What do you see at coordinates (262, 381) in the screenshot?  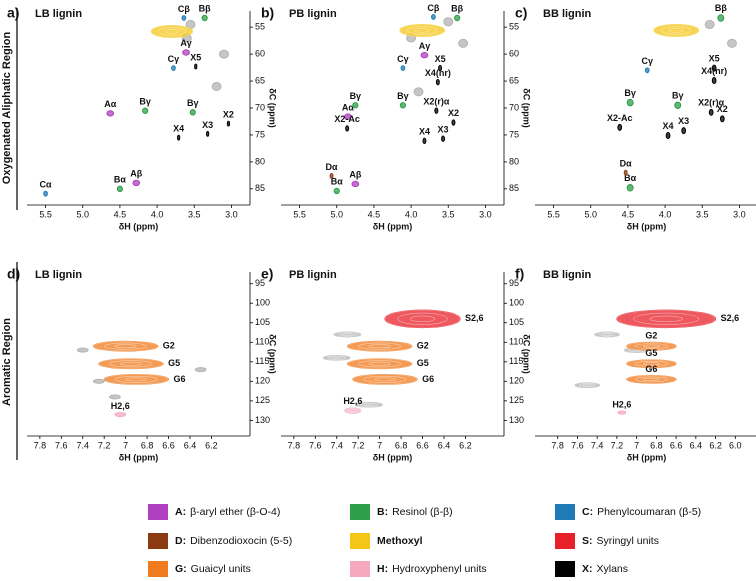 I see `y-tick-label: 120` at bounding box center [262, 381].